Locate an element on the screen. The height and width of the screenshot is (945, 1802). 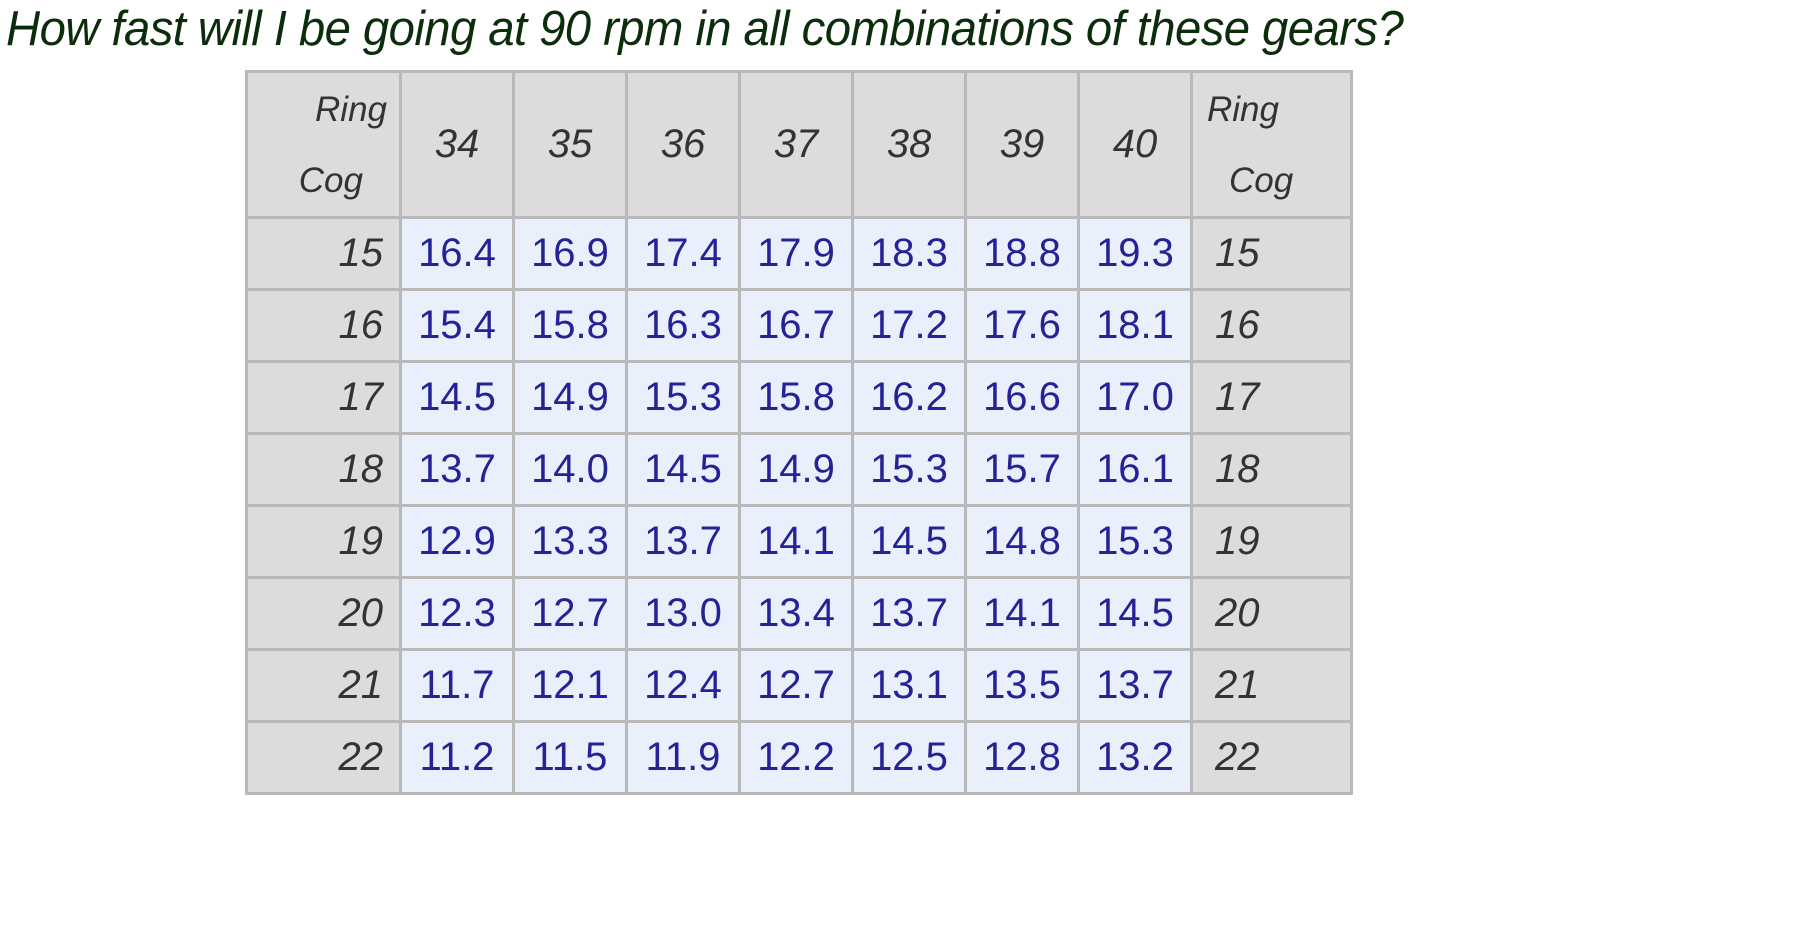
data-cell-5-4: 13.7 is located at coordinates (909, 613).